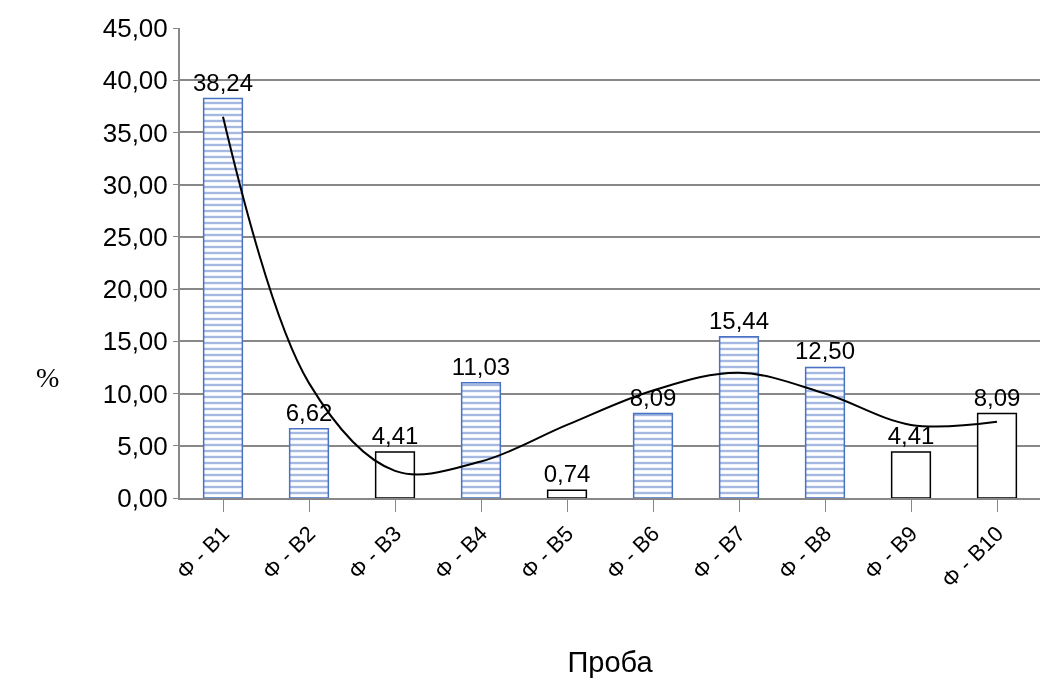 The height and width of the screenshot is (698, 1054). What do you see at coordinates (135, 236) in the screenshot?
I see `y-tick-label: 25,00` at bounding box center [135, 236].